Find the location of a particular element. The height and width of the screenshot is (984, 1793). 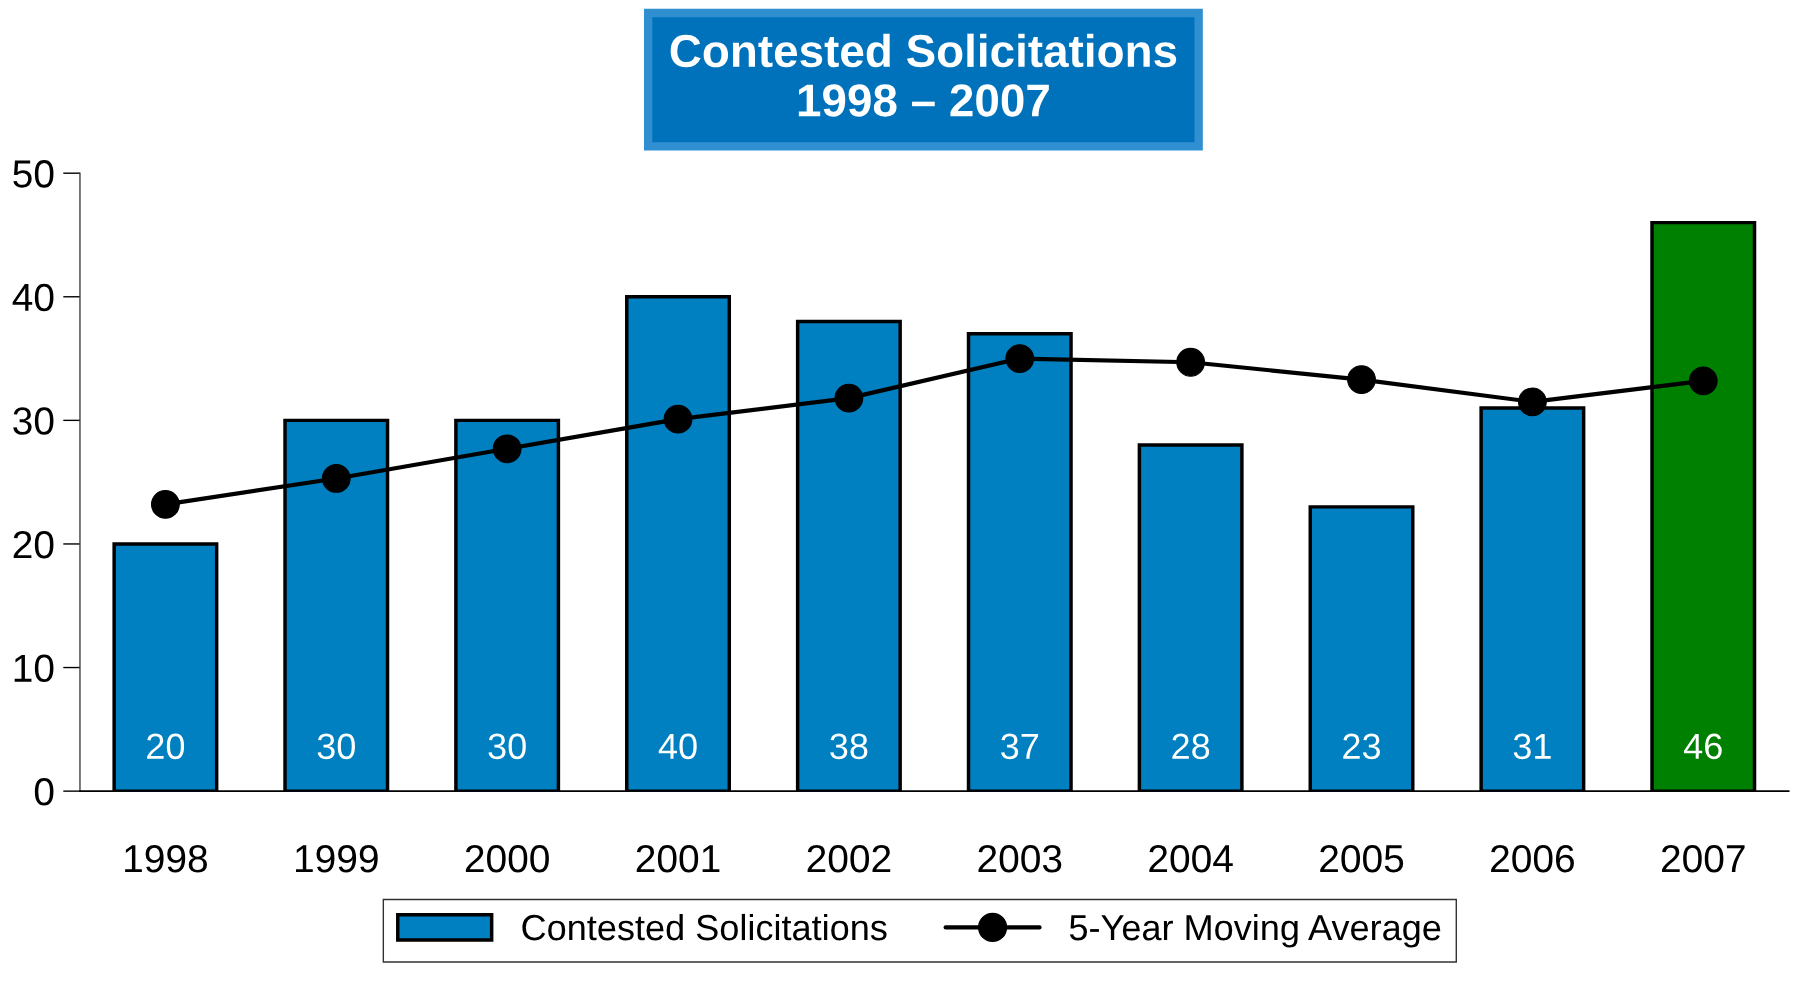

legend-label: 5-Year Moving Average is located at coordinates (1255, 930).